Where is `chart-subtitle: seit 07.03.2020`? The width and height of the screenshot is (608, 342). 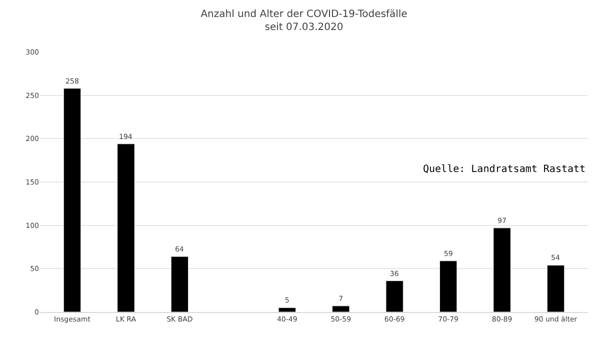
chart-subtitle: seit 07.03.2020 is located at coordinates (304, 28).